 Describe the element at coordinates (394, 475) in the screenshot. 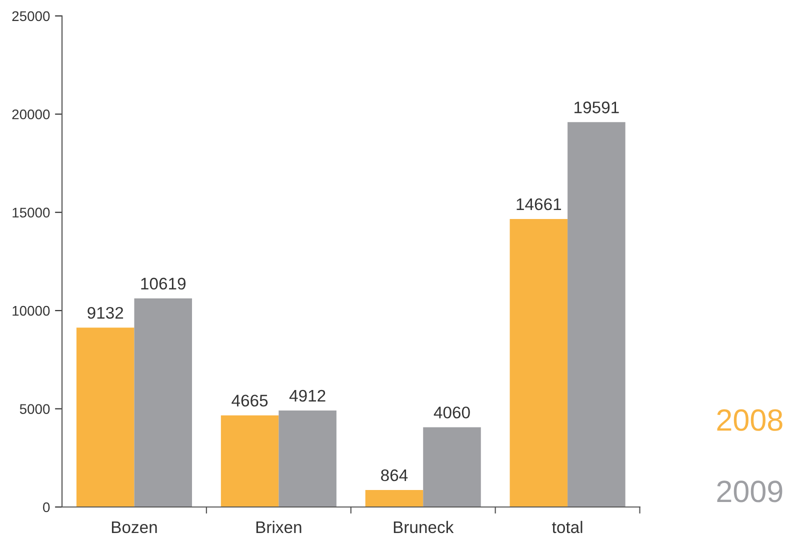

I see `data-label: 864` at that location.